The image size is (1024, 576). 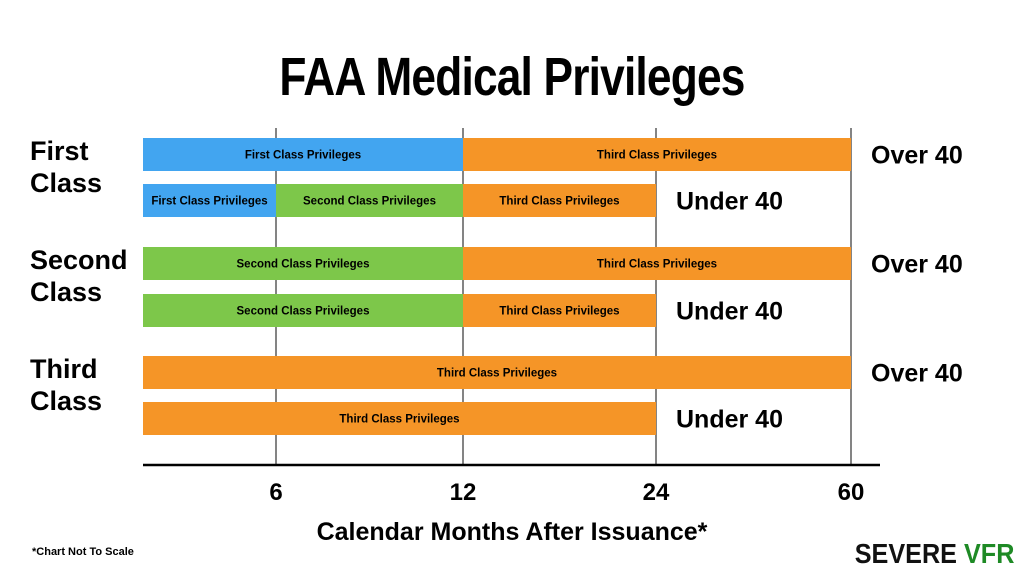 What do you see at coordinates (512, 532) in the screenshot?
I see `x-axis-label: Calendar Months After Issuance*` at bounding box center [512, 532].